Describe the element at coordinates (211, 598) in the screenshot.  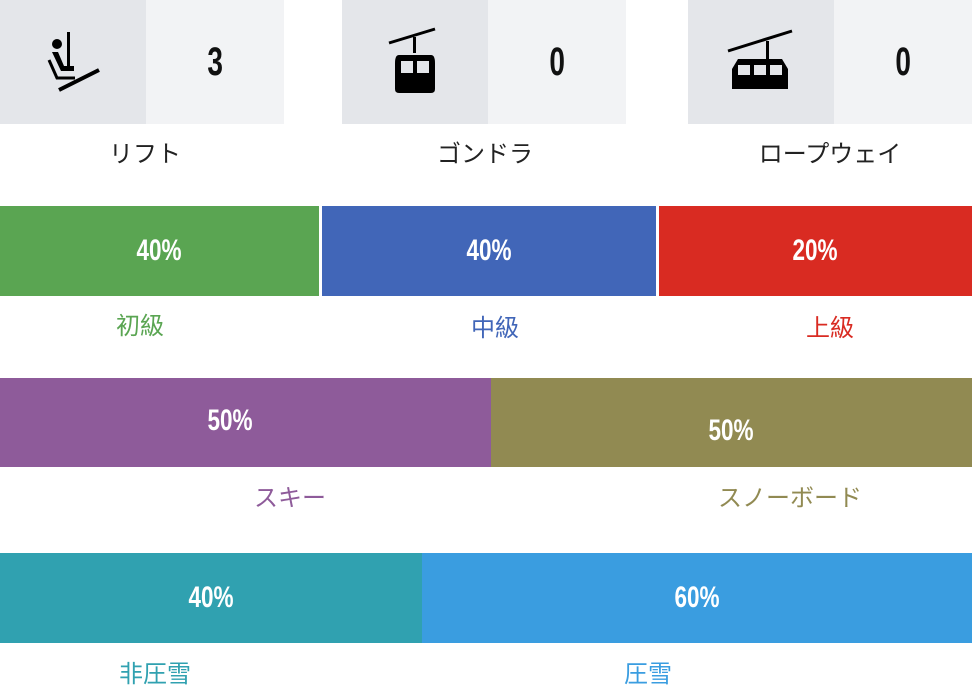
I see `ungroomed-bar: 40%` at that location.